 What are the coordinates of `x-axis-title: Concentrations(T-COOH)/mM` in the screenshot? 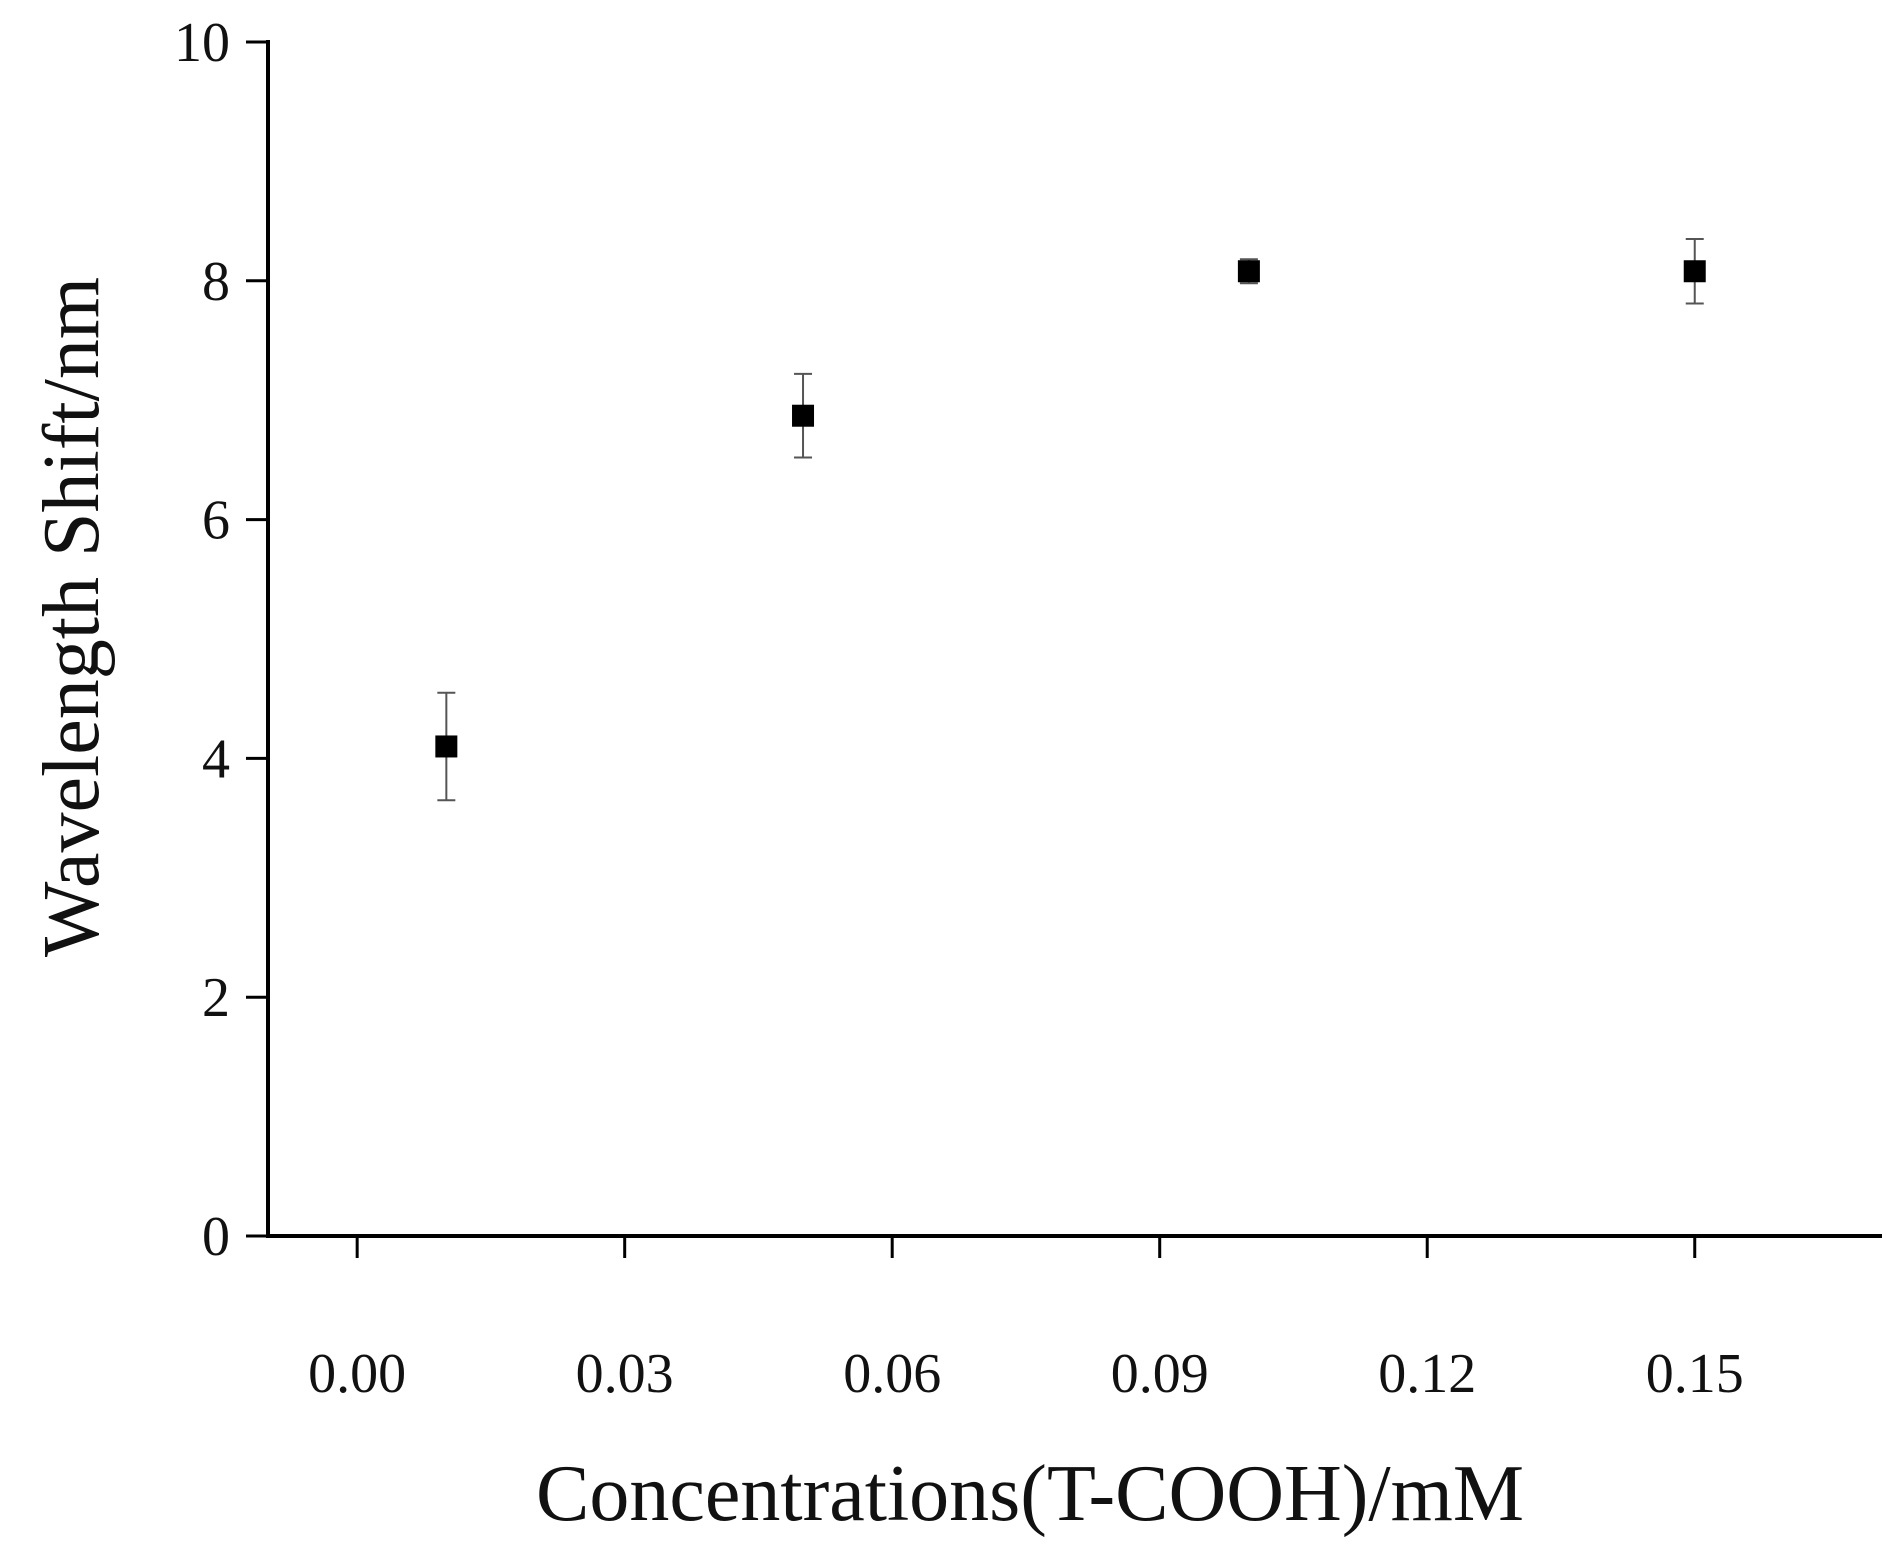 It's located at (1030, 1494).